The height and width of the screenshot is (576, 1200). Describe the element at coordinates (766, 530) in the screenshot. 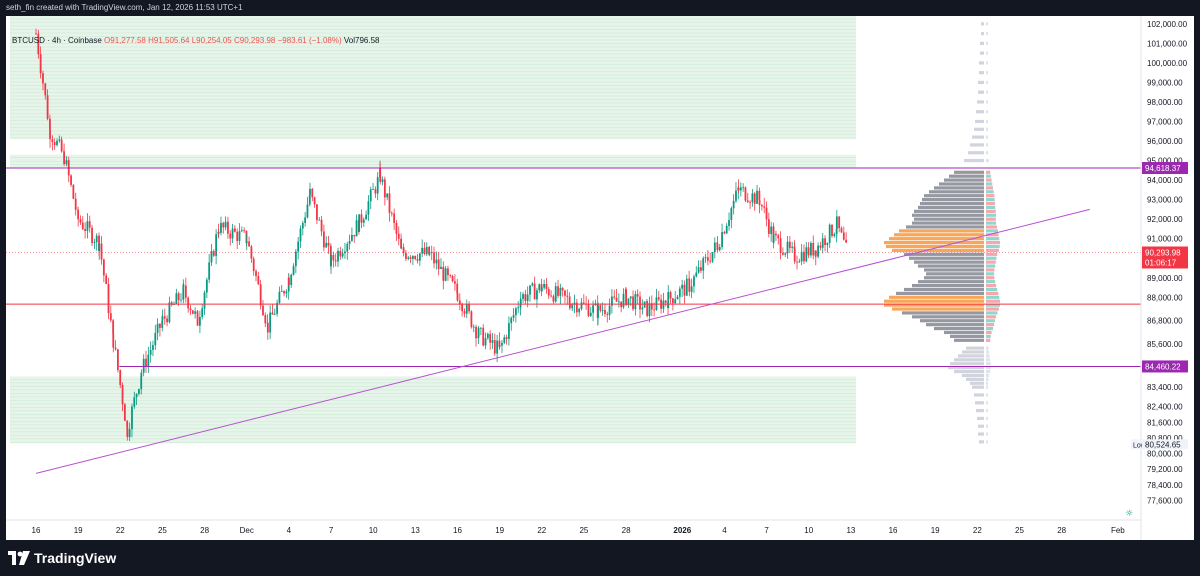

I see `time-tick-label: 7` at that location.